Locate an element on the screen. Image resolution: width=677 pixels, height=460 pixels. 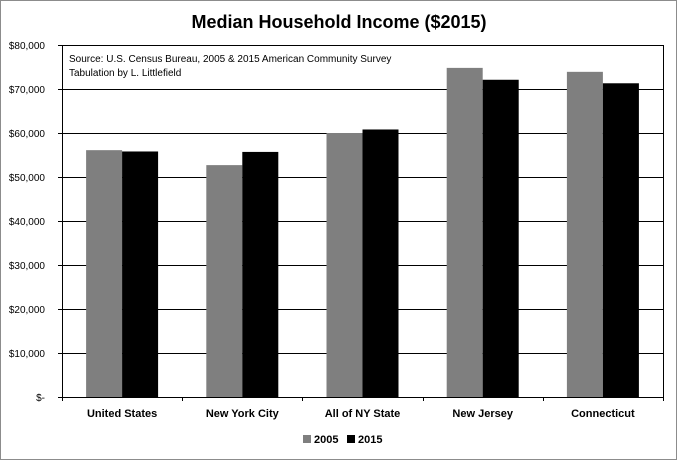
legend-swatch-2005 is located at coordinates (307, 439).